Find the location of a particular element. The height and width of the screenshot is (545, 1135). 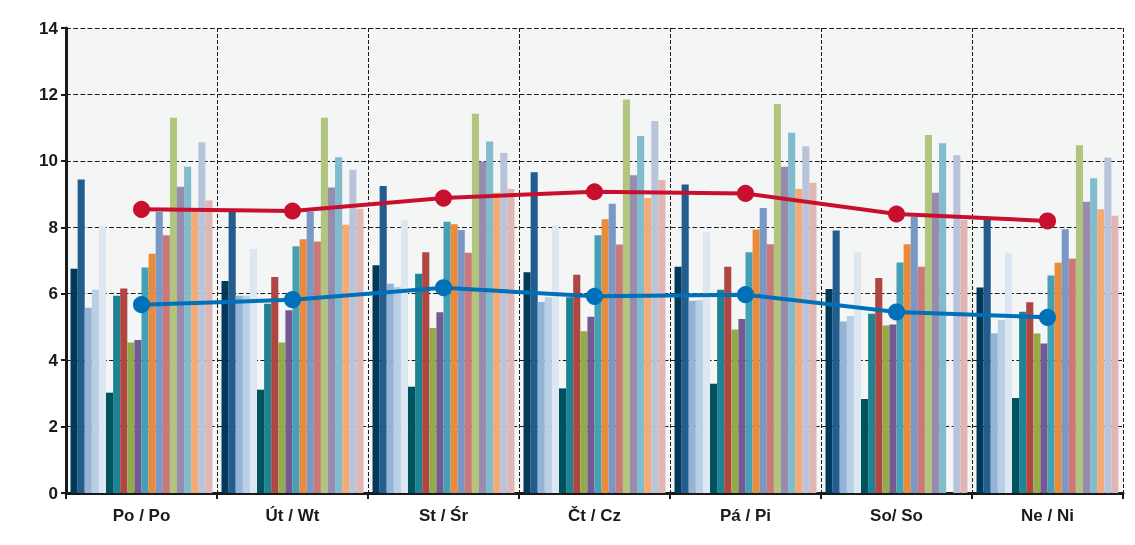

x-tick-label: St / Śr is located at coordinates (443, 515).